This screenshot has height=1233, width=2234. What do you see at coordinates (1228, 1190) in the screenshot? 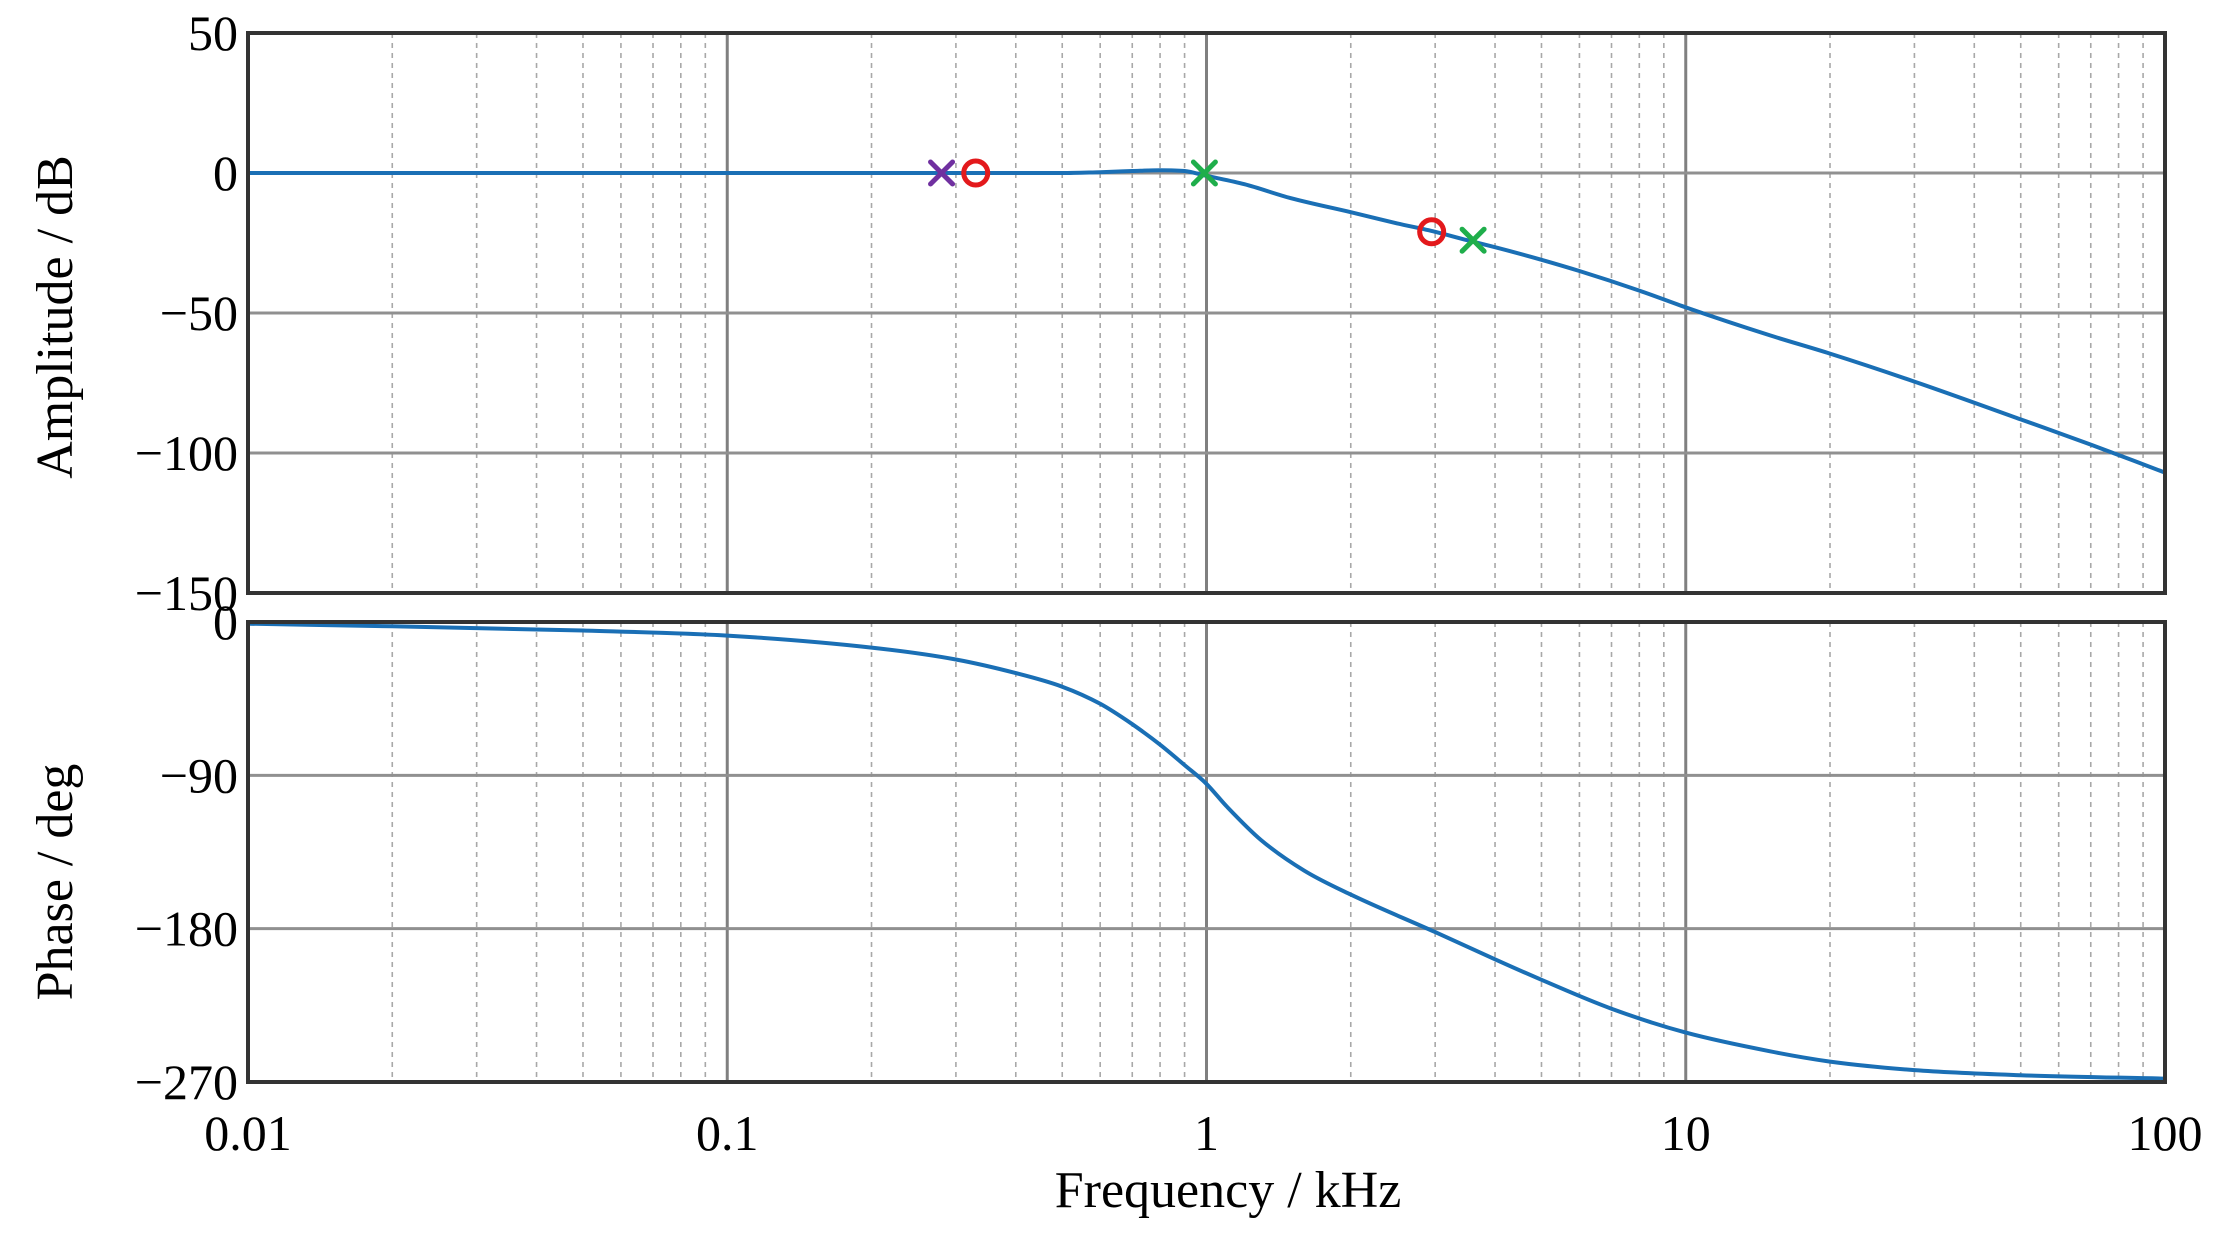
I see `frequency-axis-title: Frequency / kHz` at bounding box center [1228, 1190].